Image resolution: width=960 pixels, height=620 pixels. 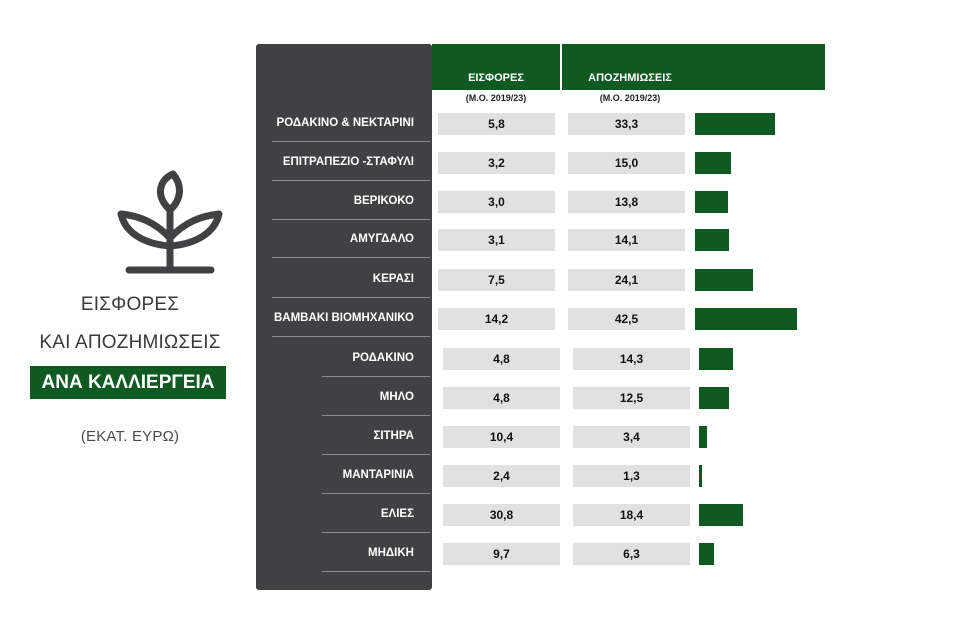 I want to click on title-line-2: ΚΑΙ ΑΠΟΖΗΜΙΩΣΕΙΣ, so click(x=130, y=342).